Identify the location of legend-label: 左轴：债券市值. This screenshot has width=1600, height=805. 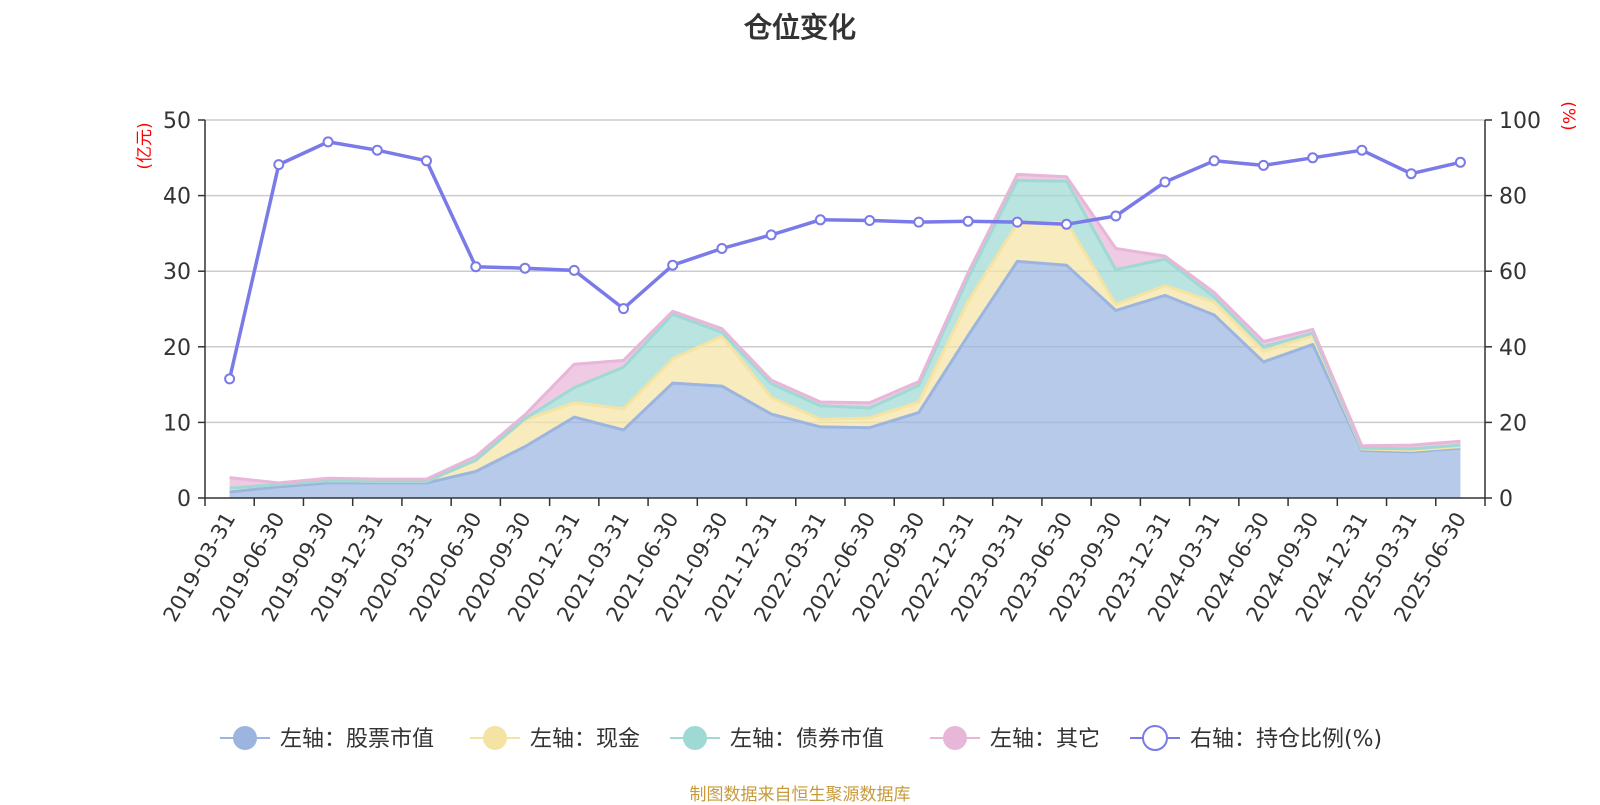
(807, 739).